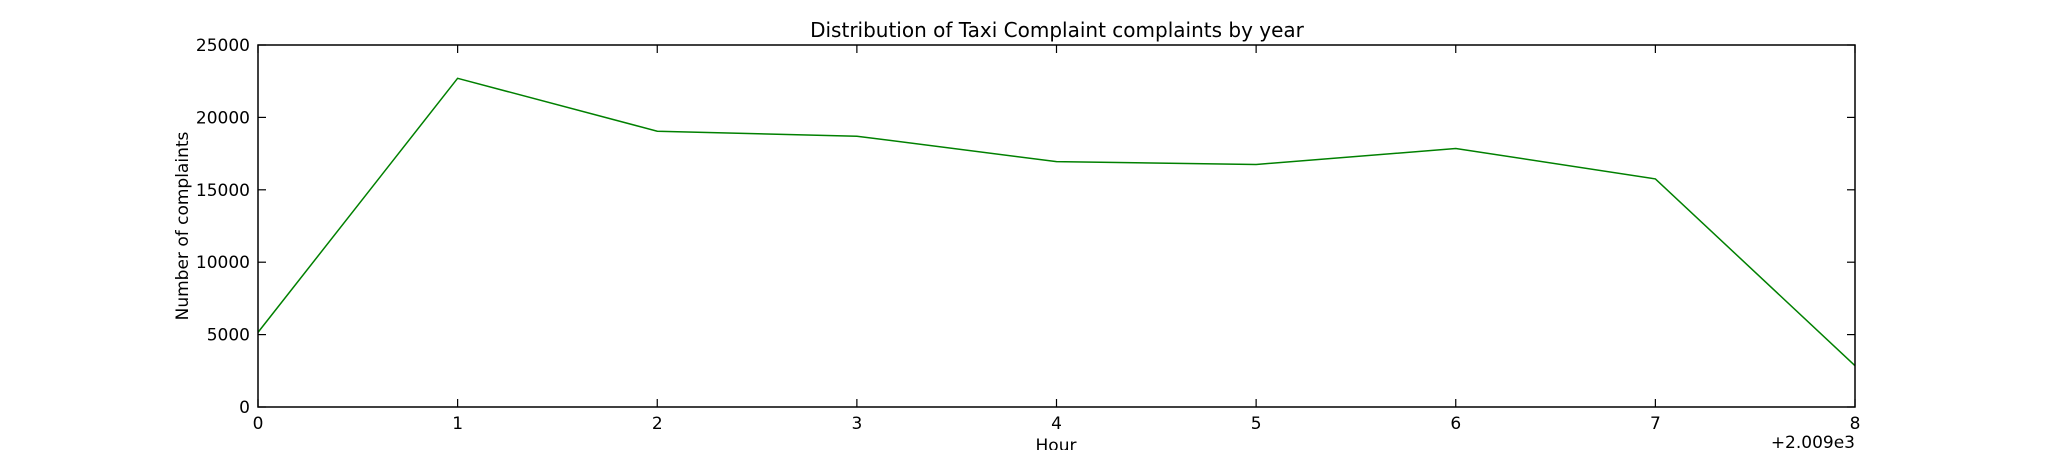 The width and height of the screenshot is (2050, 450). What do you see at coordinates (258, 424) in the screenshot?
I see `x-tick-label: 0` at bounding box center [258, 424].